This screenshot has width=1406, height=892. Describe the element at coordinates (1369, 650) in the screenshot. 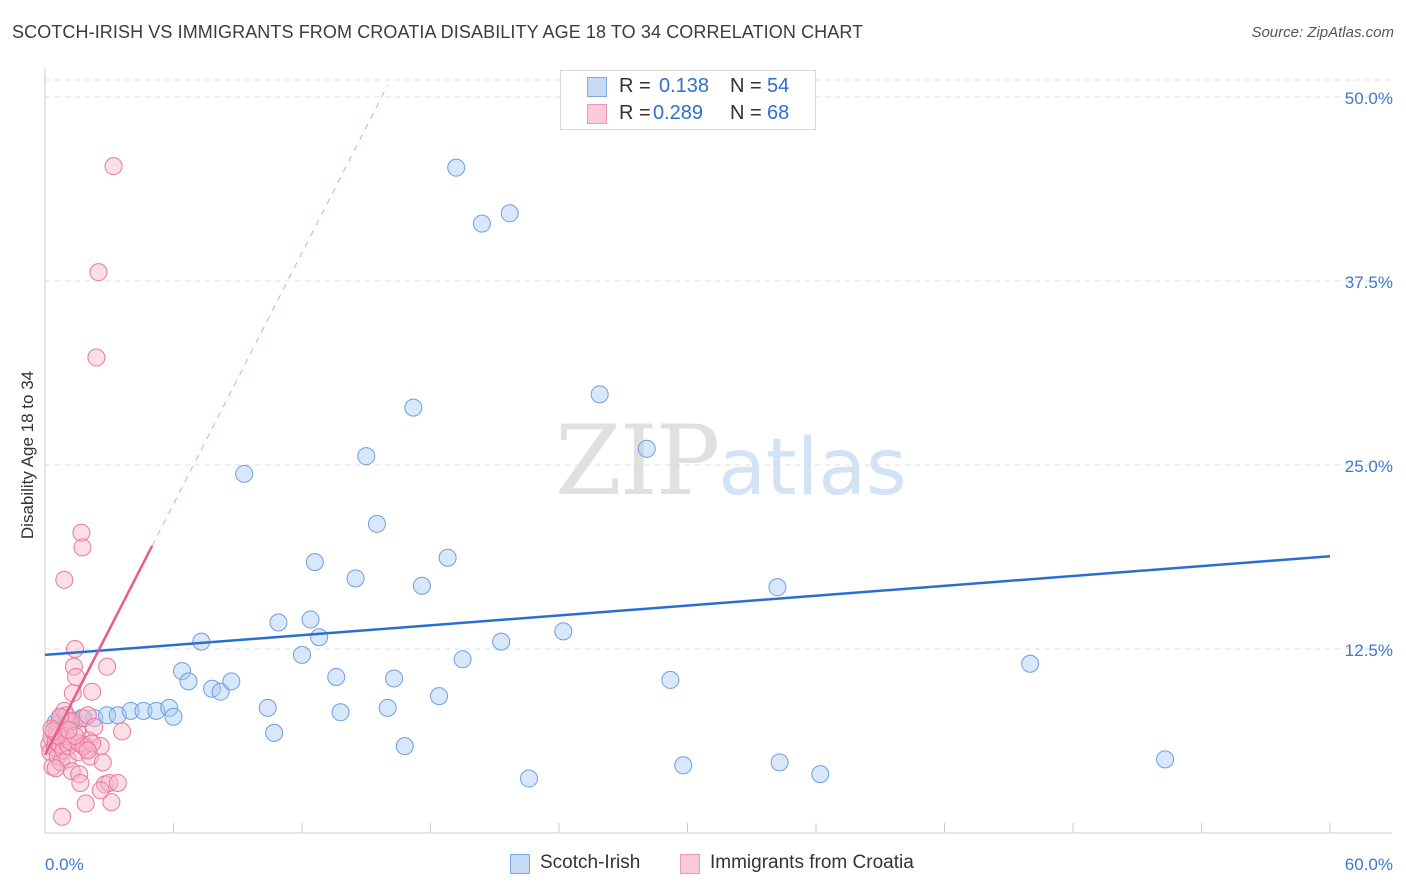

I see `y-tick-label: 12.5%` at that location.